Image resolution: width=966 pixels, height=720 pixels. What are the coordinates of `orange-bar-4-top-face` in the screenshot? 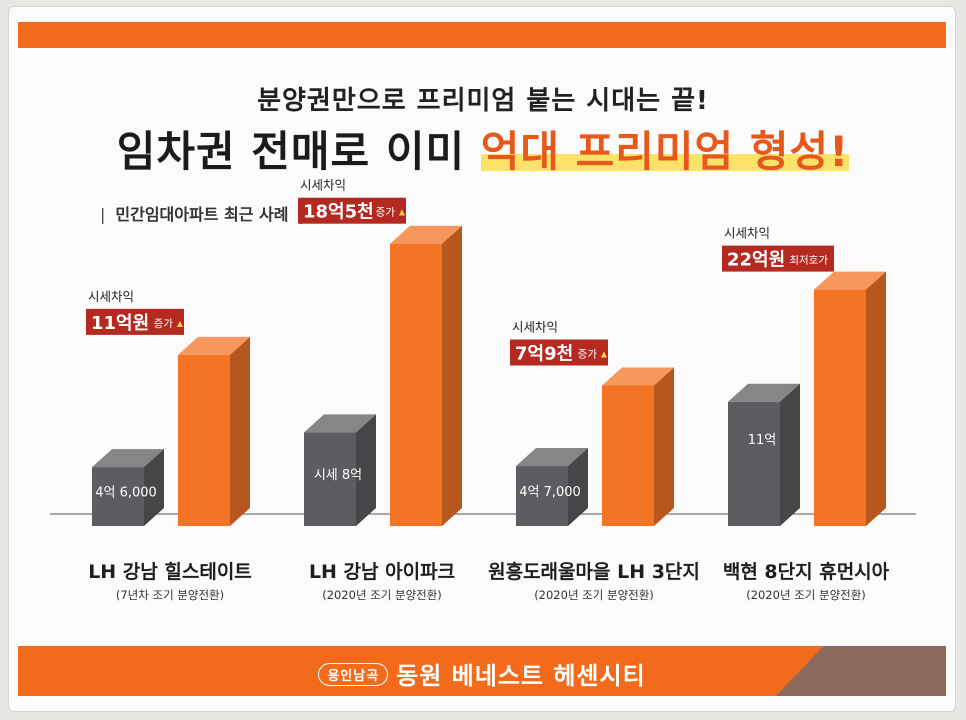 It's located at (850, 280).